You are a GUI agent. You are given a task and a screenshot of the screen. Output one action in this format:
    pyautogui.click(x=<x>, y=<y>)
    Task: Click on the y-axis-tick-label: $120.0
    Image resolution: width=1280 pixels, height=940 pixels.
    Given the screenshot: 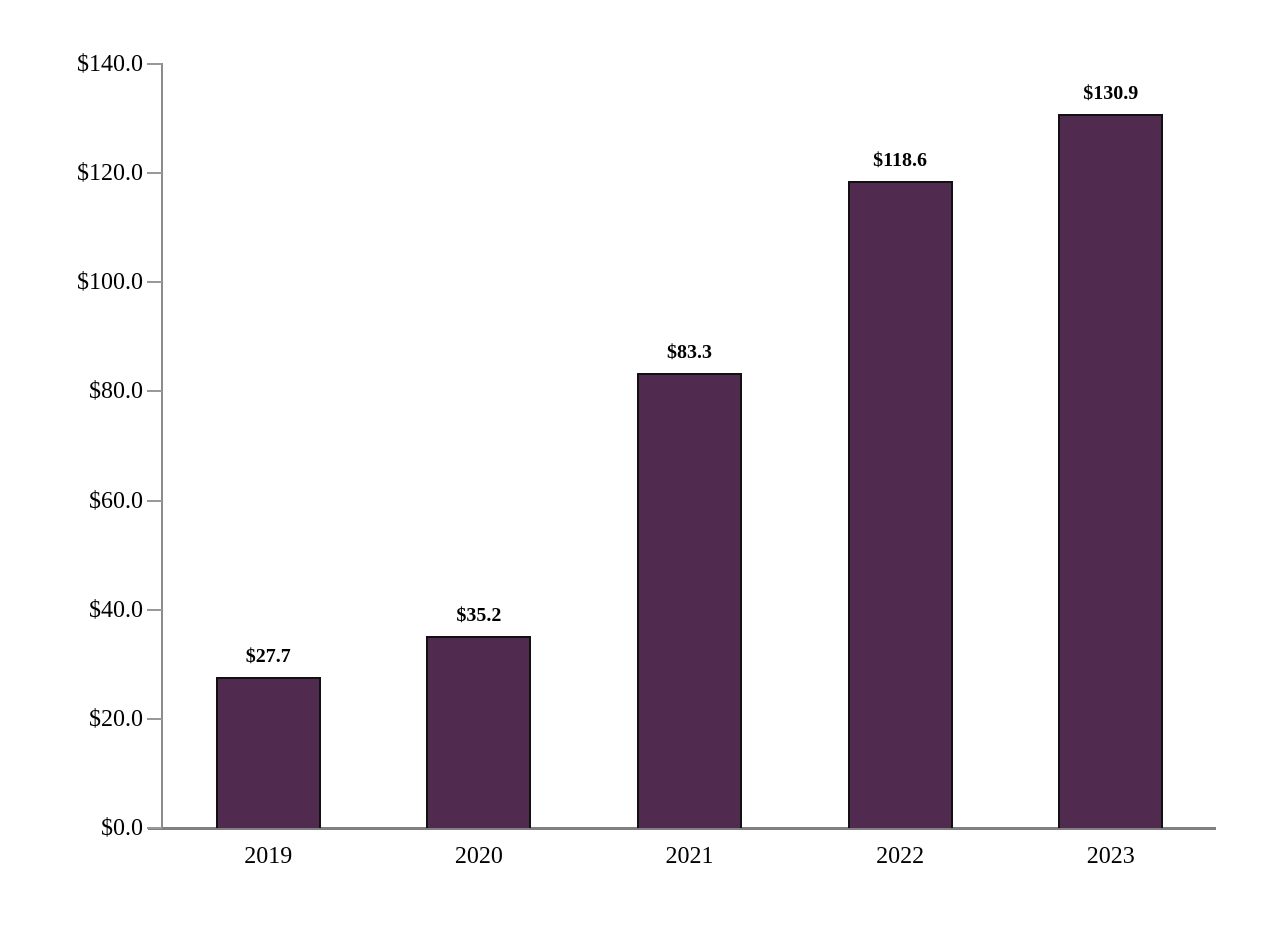 What is the action you would take?
    pyautogui.click(x=110, y=173)
    